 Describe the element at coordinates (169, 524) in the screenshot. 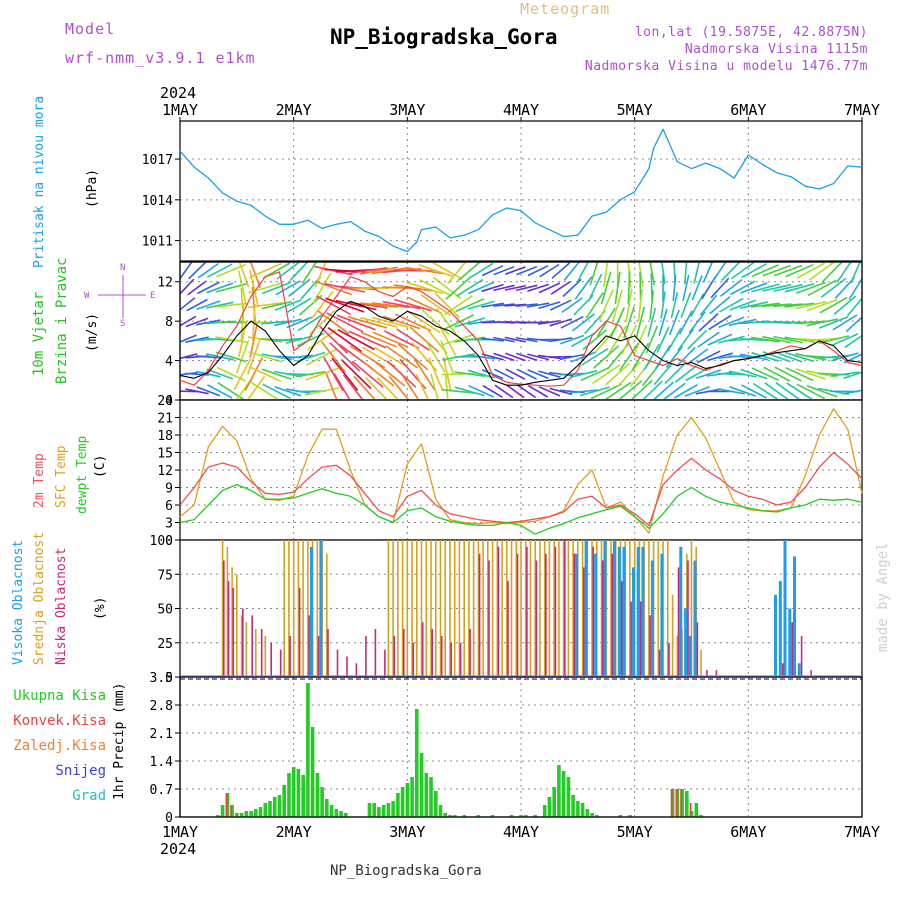

I see `y-tick-label: 3` at that location.